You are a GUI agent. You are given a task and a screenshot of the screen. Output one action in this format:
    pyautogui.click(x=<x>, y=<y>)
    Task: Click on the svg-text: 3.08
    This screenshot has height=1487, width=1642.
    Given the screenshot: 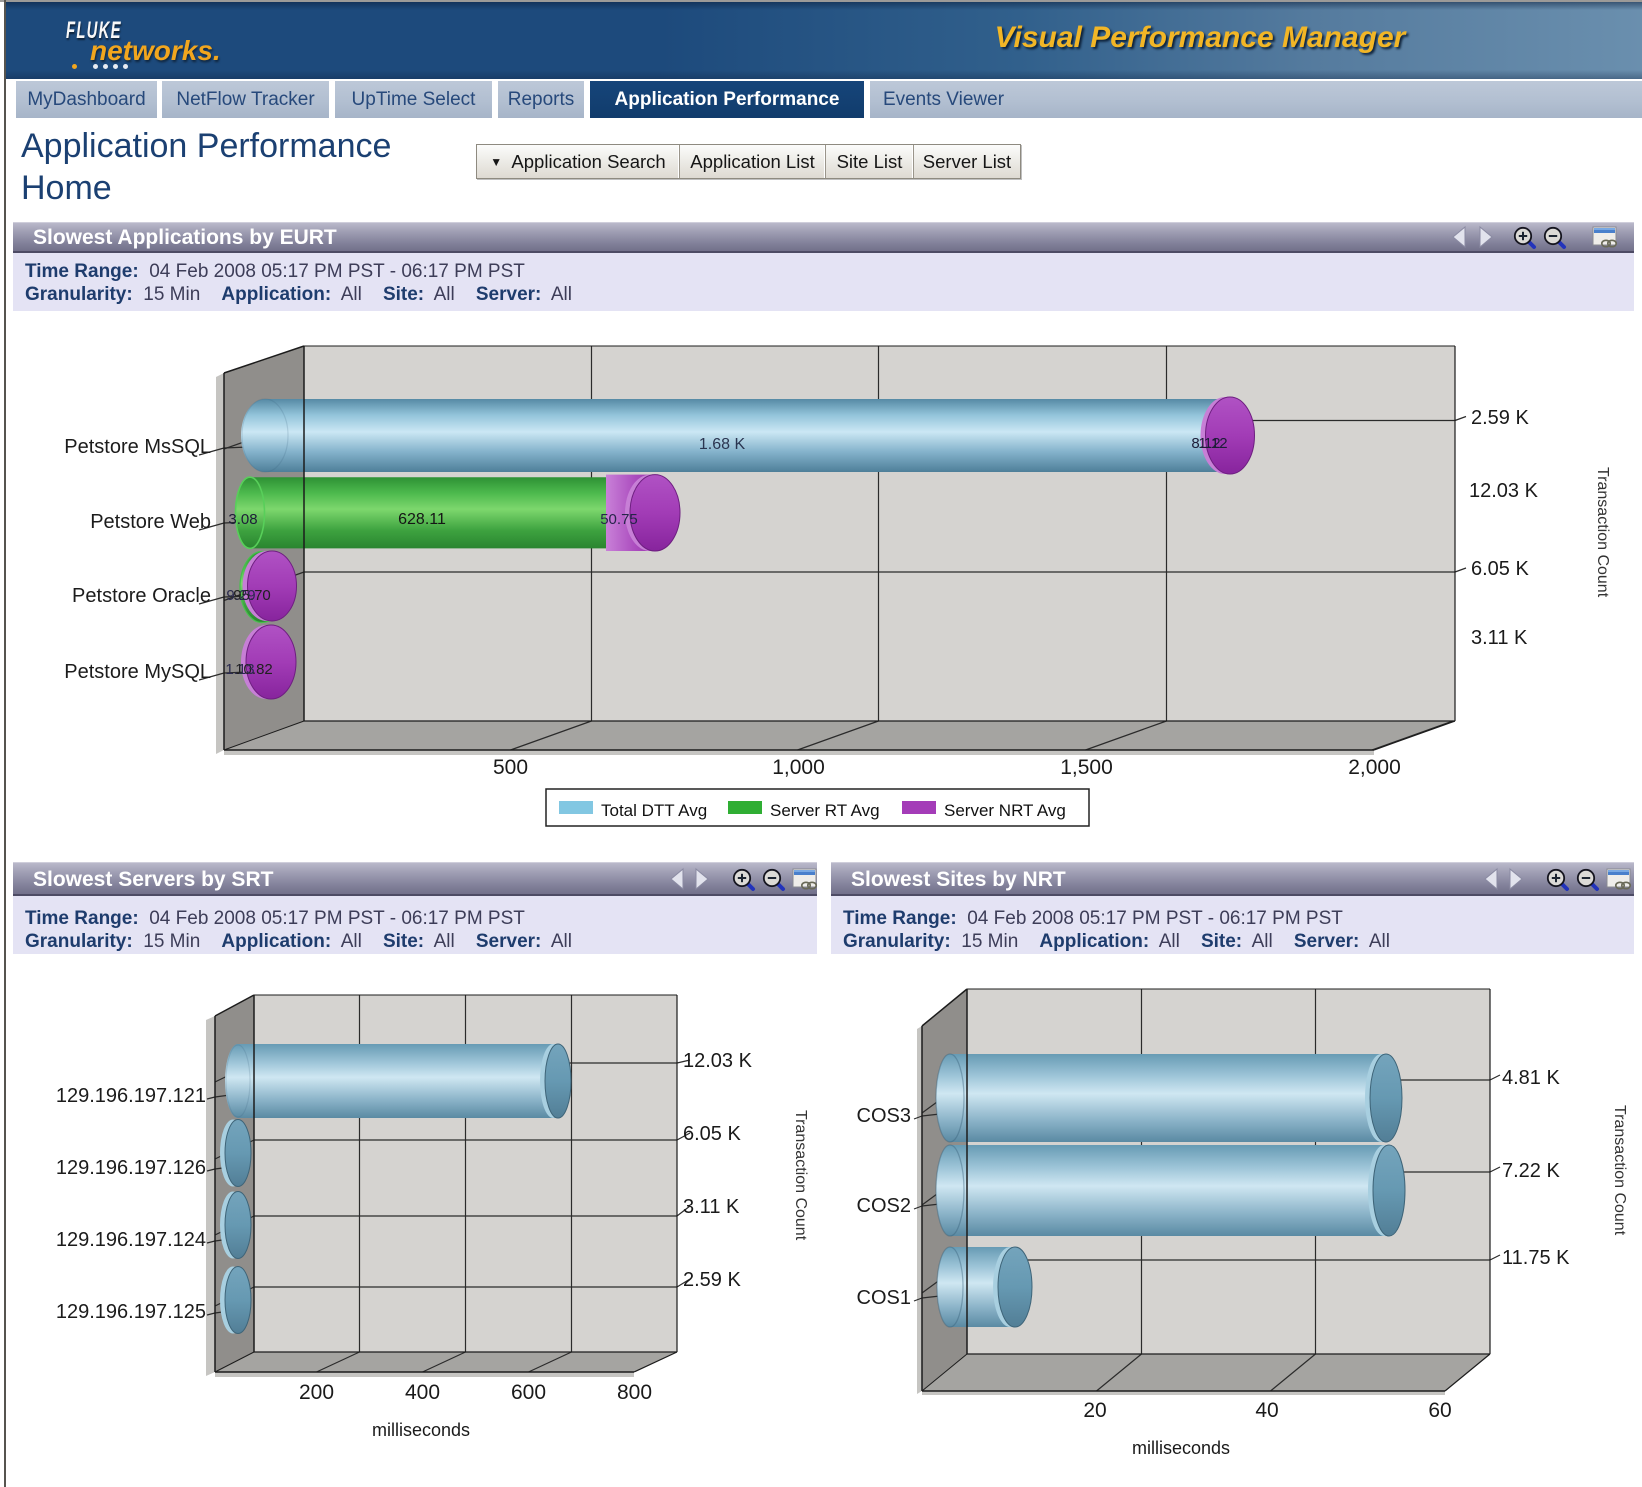 What is the action you would take?
    pyautogui.click(x=242, y=519)
    